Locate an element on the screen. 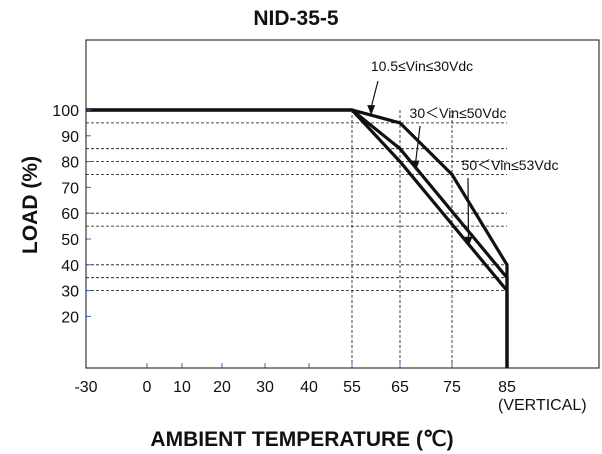  y-tick-label: 80 is located at coordinates (70, 163).